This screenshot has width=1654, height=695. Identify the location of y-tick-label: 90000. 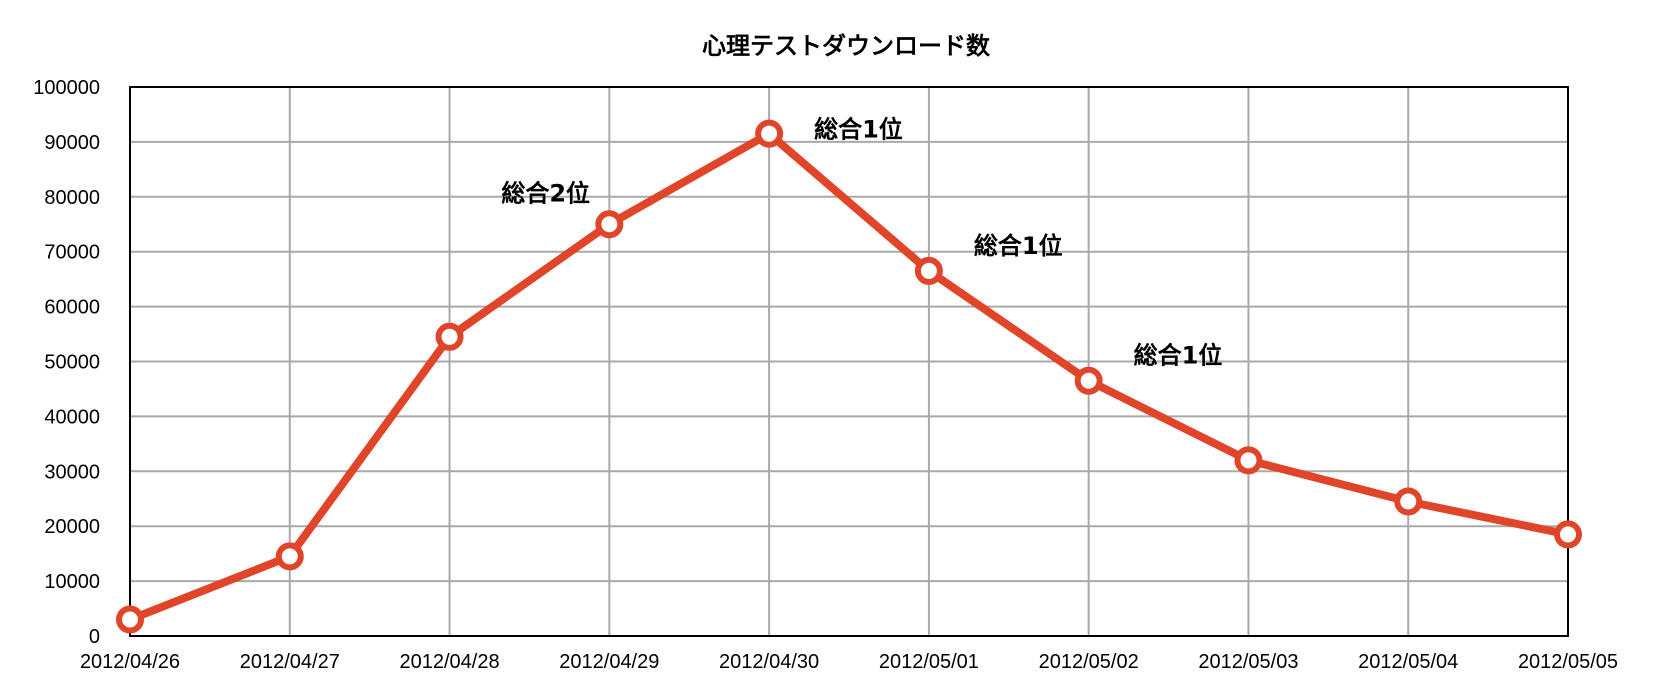
(72, 143).